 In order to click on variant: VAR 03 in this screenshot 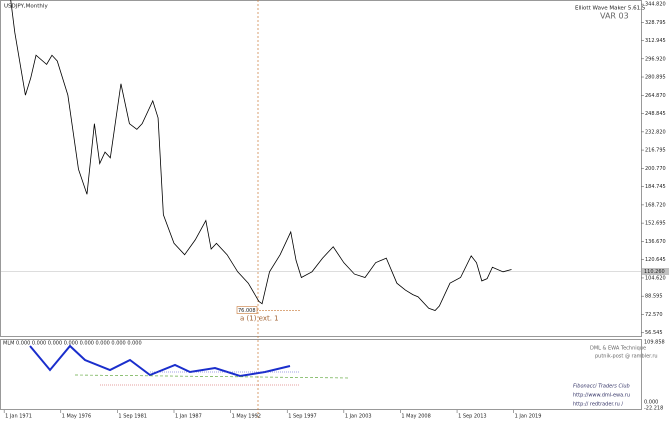, I will do `click(614, 16)`.